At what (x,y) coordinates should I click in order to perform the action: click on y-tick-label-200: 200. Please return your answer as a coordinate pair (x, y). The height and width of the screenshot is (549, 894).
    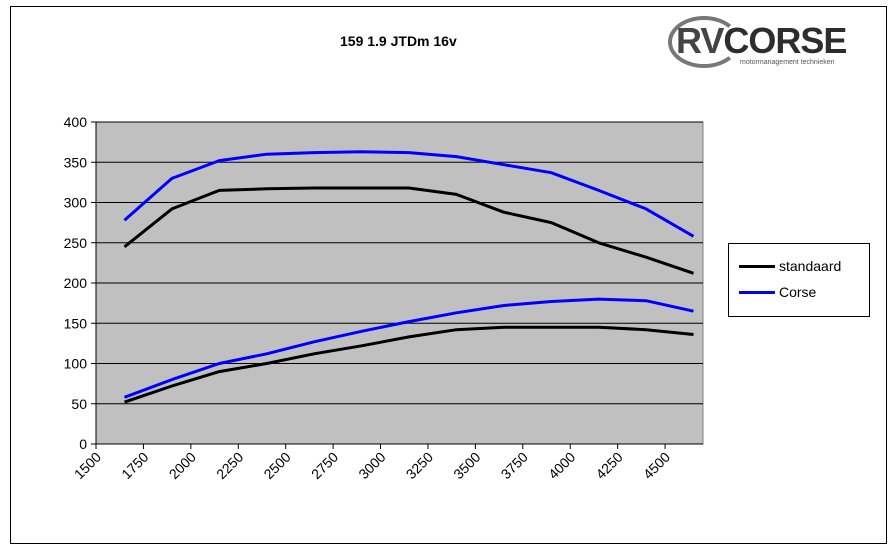
    Looking at the image, I should click on (76, 283).